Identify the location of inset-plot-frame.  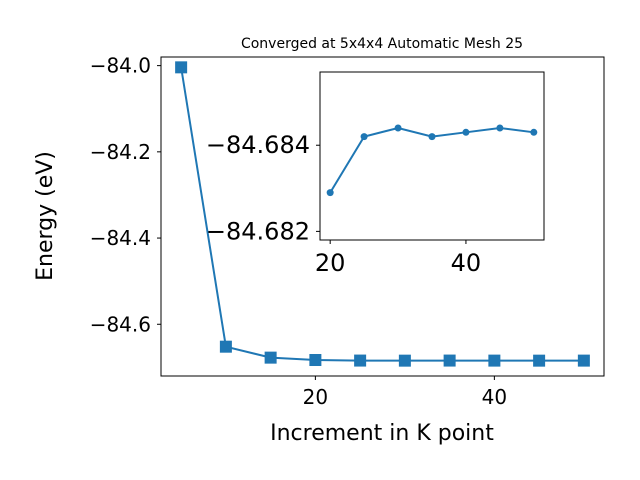
(432, 156).